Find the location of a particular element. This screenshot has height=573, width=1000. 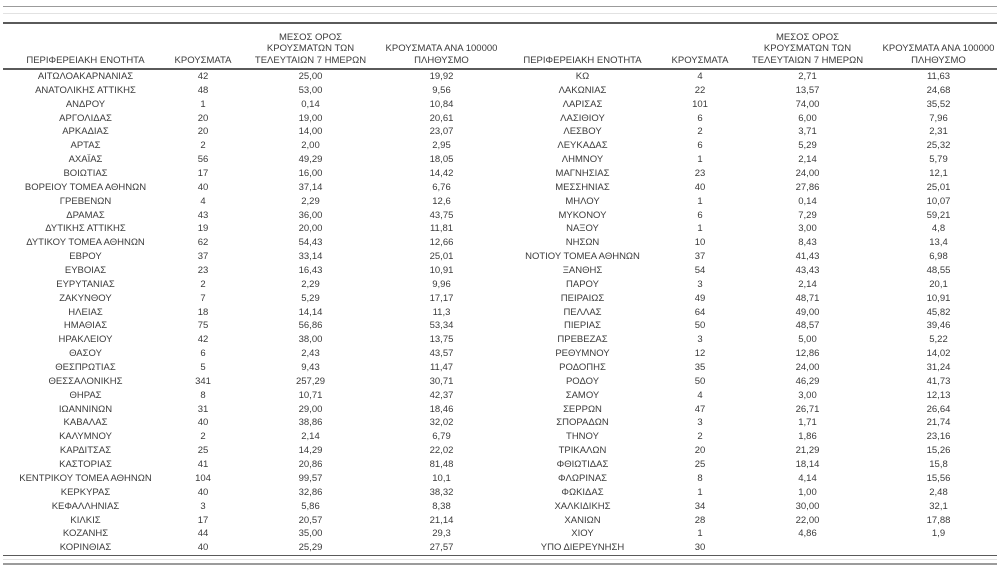

per100k-value: 7,96 is located at coordinates (938, 118).